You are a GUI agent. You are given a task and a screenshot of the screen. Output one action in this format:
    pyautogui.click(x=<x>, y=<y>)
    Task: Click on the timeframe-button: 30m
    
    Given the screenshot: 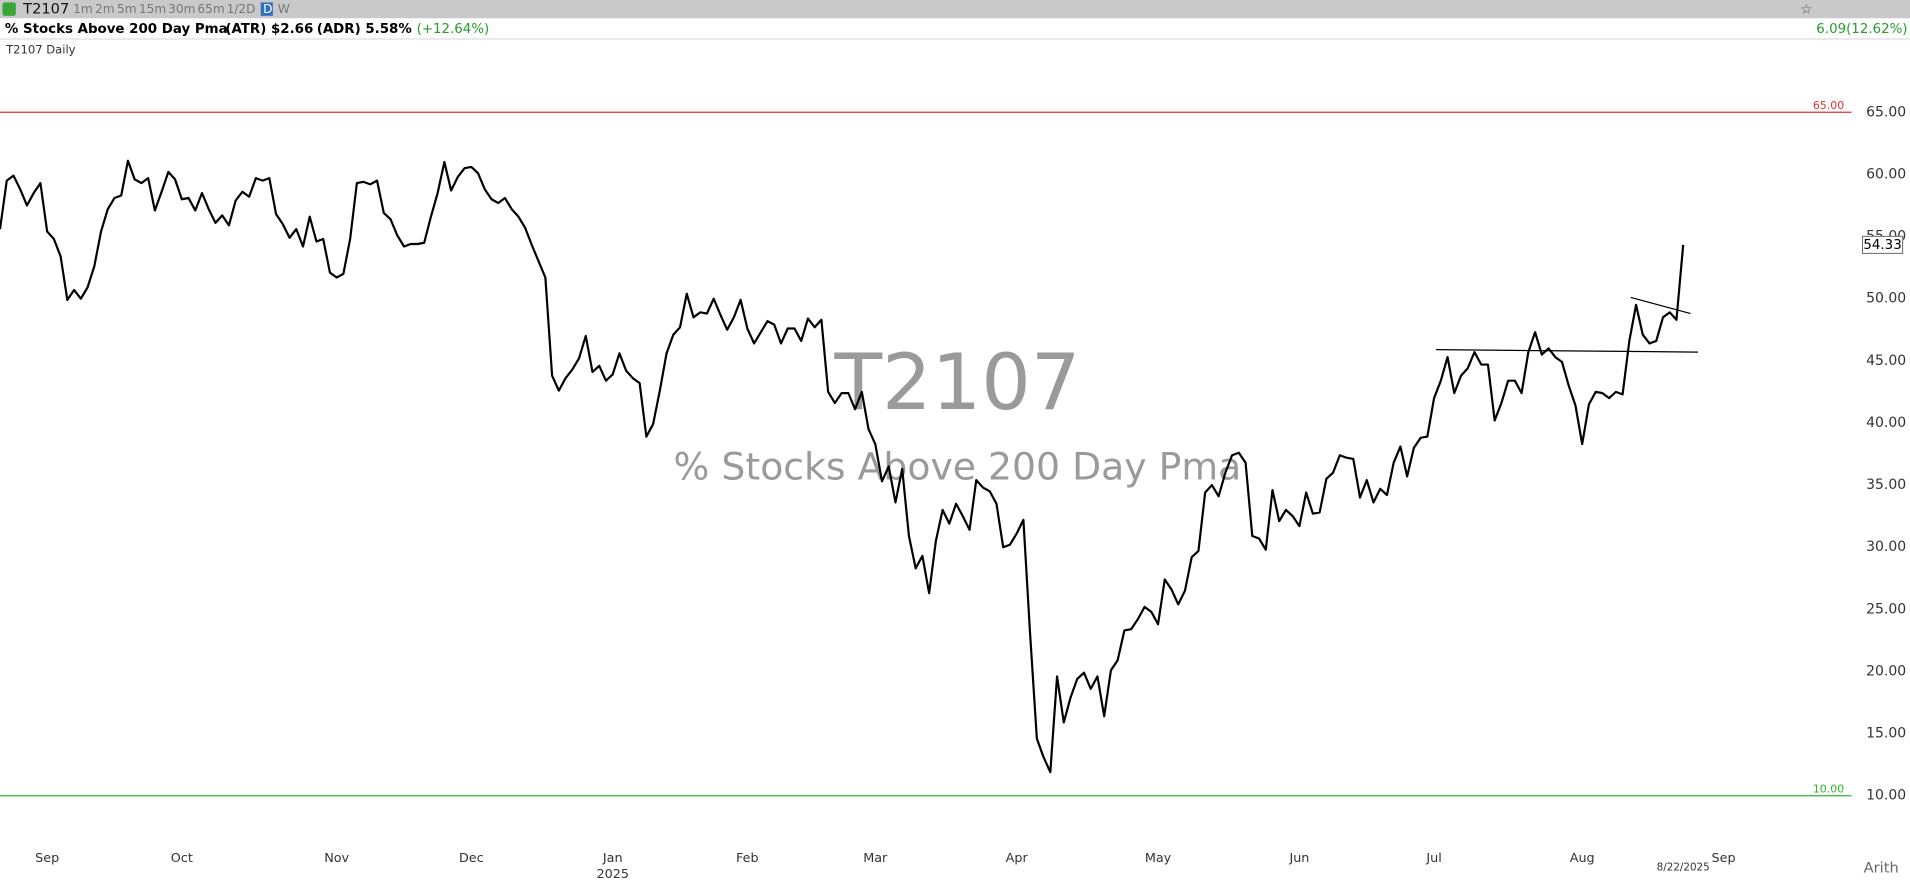 What is the action you would take?
    pyautogui.click(x=181, y=9)
    